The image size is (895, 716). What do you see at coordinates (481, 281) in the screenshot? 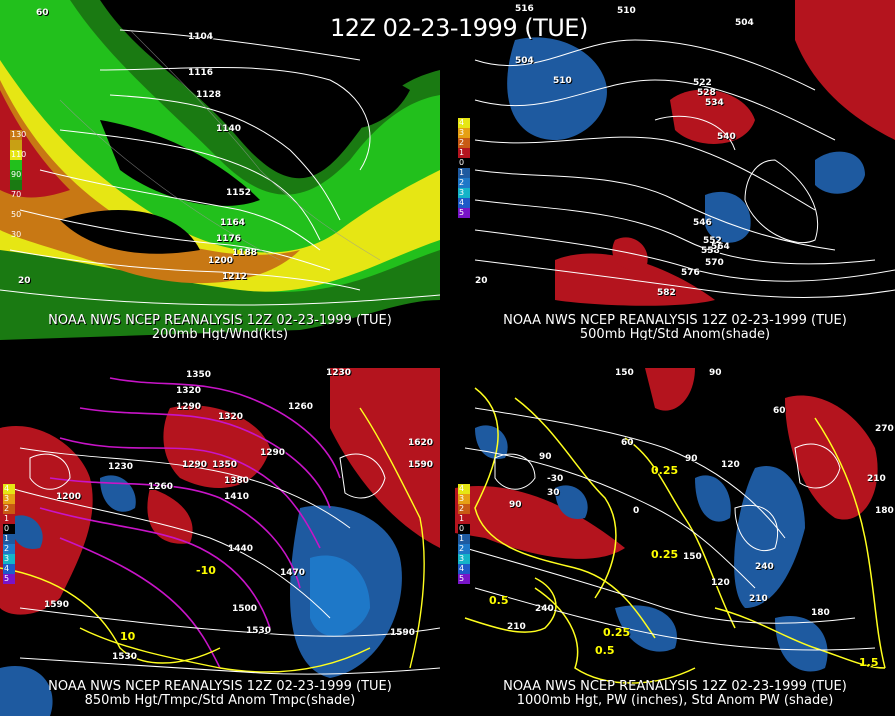
I see `contour-label: 20` at bounding box center [481, 281].